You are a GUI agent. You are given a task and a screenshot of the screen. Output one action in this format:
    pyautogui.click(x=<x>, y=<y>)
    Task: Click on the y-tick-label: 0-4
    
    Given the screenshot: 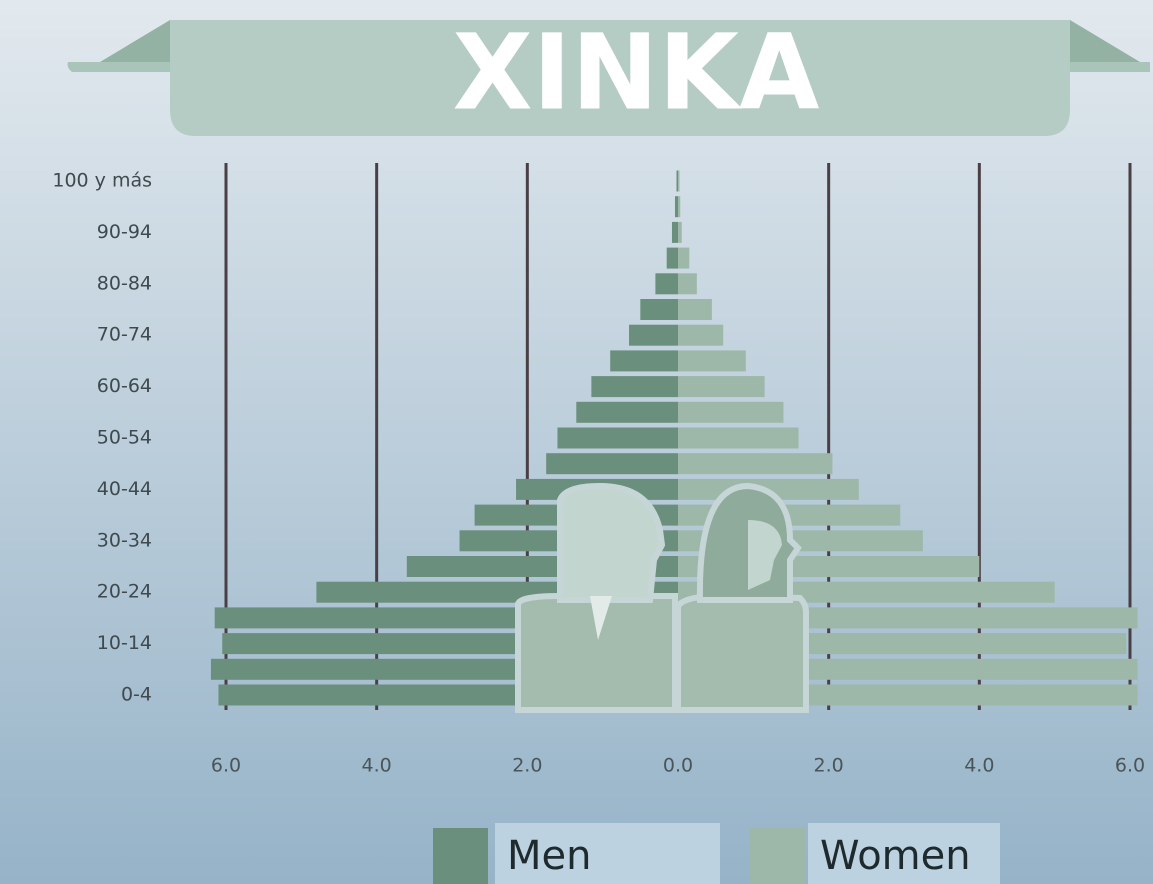 What is the action you would take?
    pyautogui.click(x=136, y=695)
    